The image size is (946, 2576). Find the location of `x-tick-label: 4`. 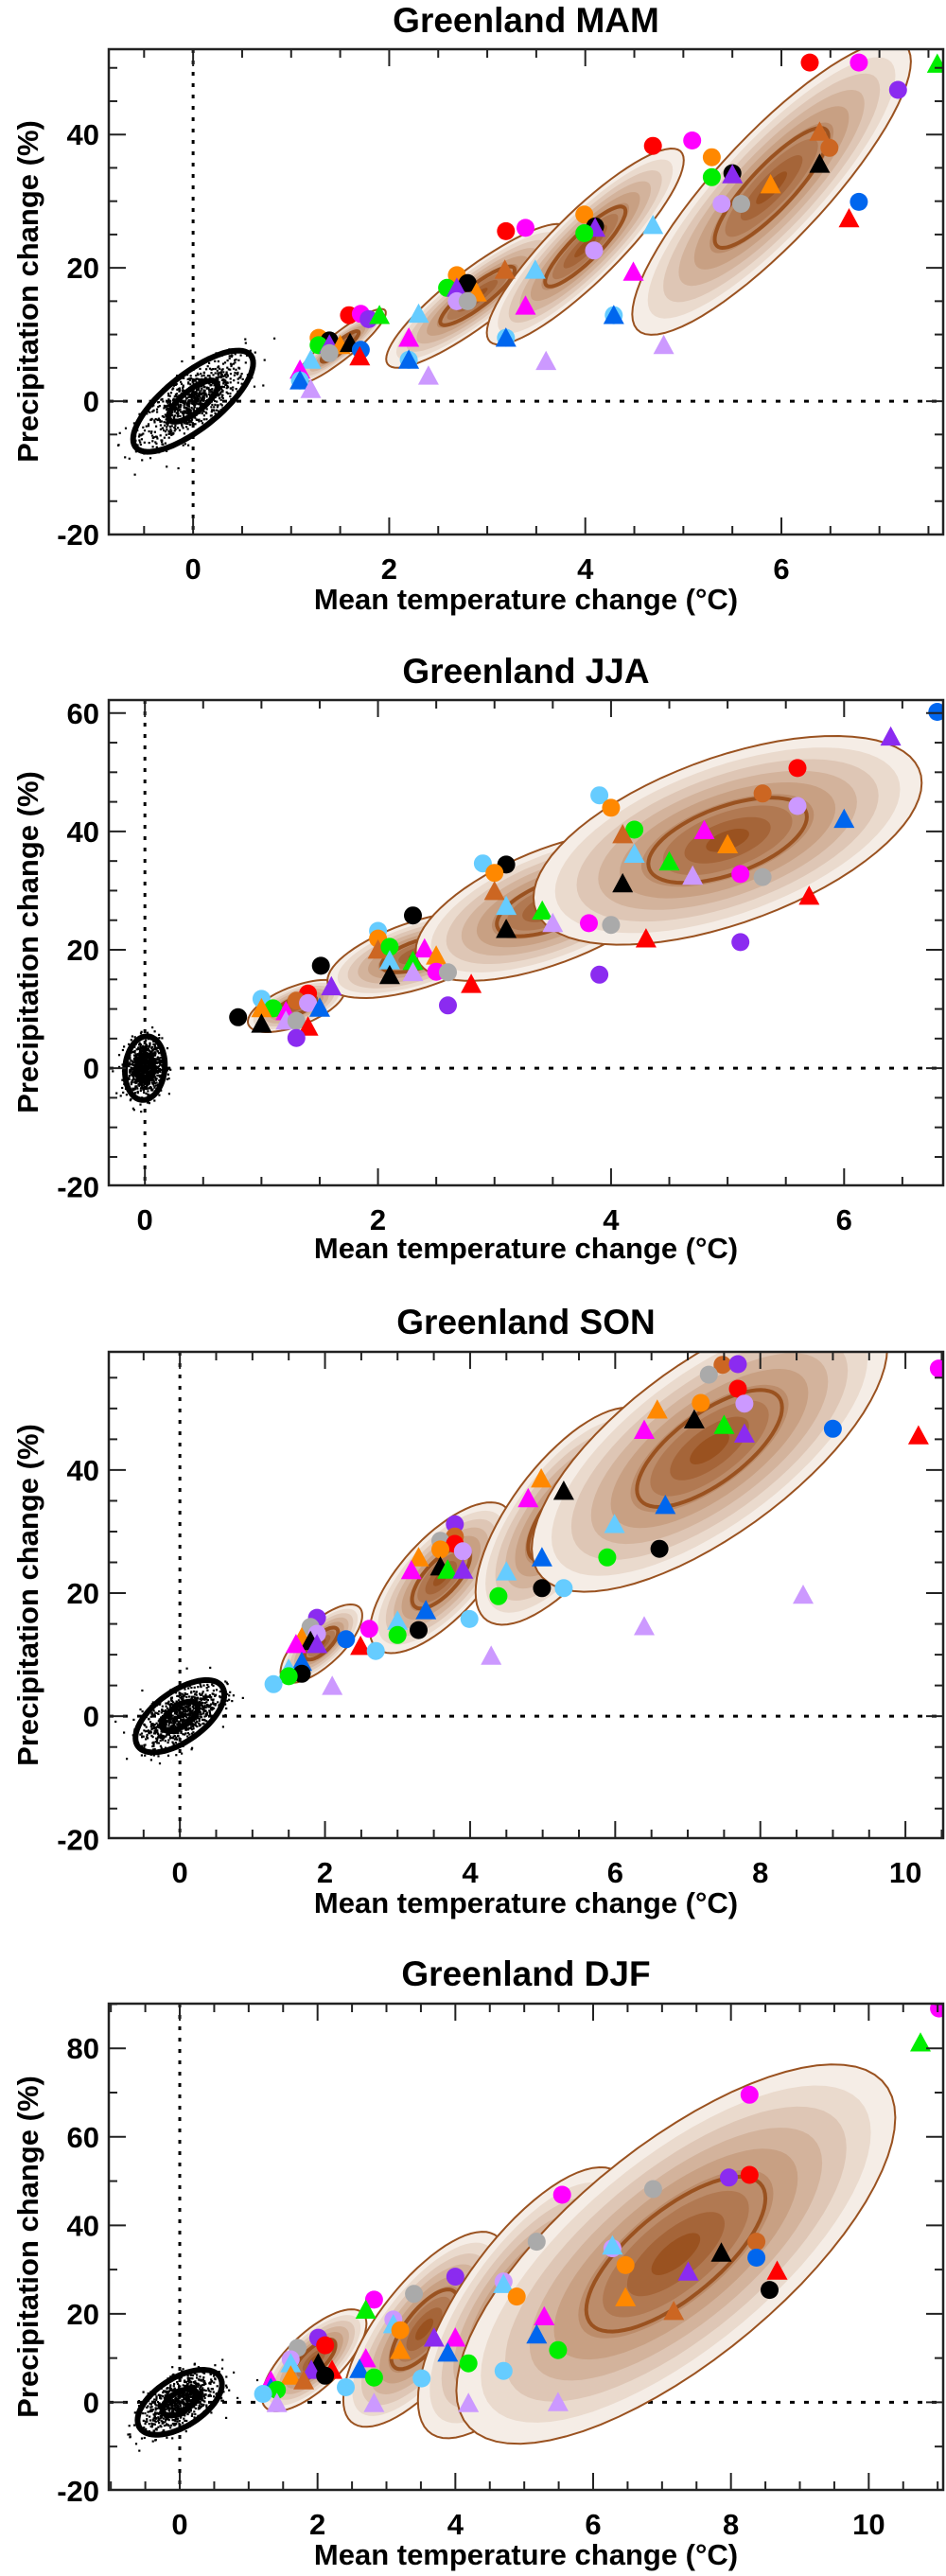

x-tick-label: 4 is located at coordinates (611, 1219).